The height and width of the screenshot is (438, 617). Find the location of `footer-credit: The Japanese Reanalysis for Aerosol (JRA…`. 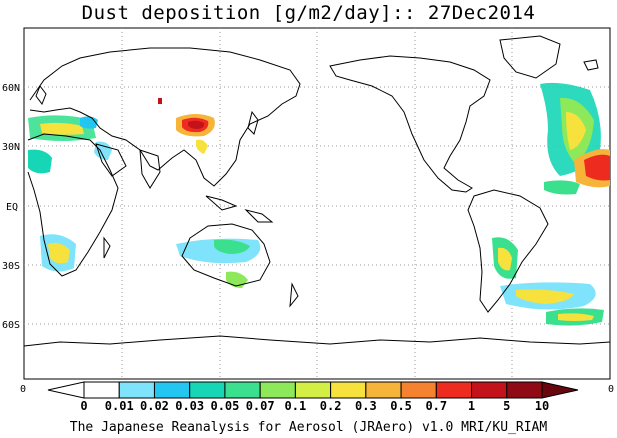

footer-credit: The Japanese Reanalysis for Aerosol (JRA… is located at coordinates (308, 427).